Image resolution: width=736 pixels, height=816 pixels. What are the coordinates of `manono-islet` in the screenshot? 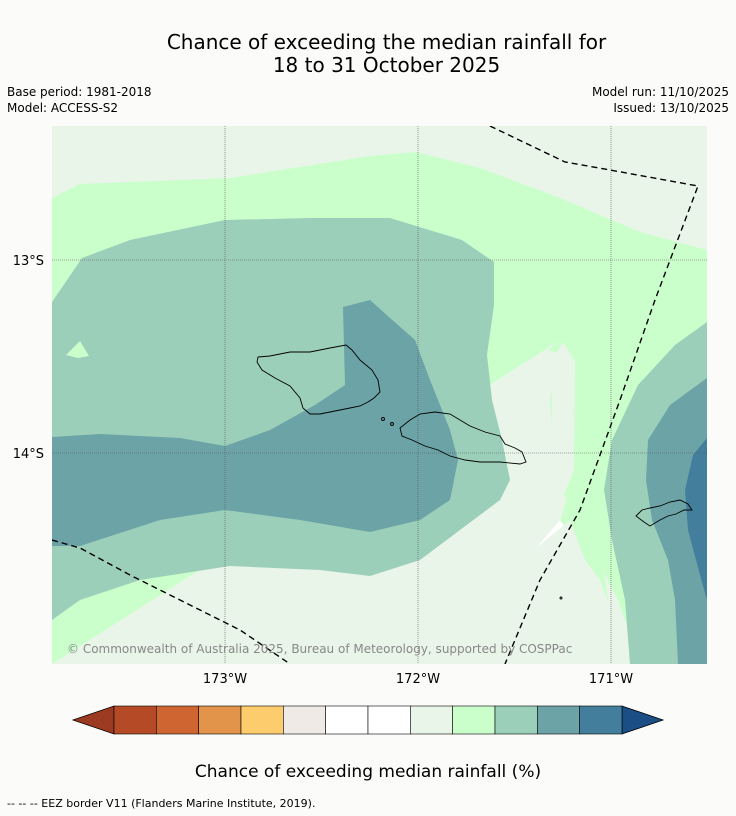 It's located at (383, 419).